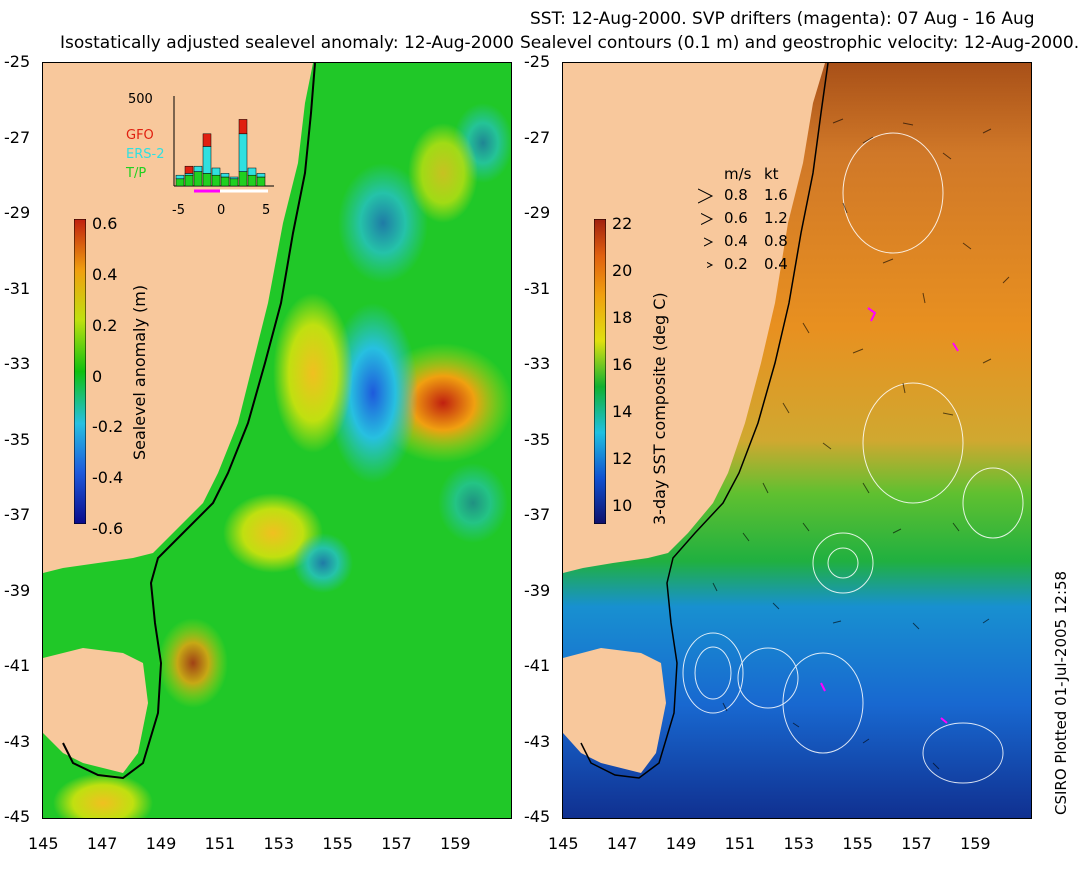 Image resolution: width=1080 pixels, height=870 pixels. Describe the element at coordinates (108, 528) in the screenshot. I see `sealevel-colorbar-tick: -0.6` at that location.